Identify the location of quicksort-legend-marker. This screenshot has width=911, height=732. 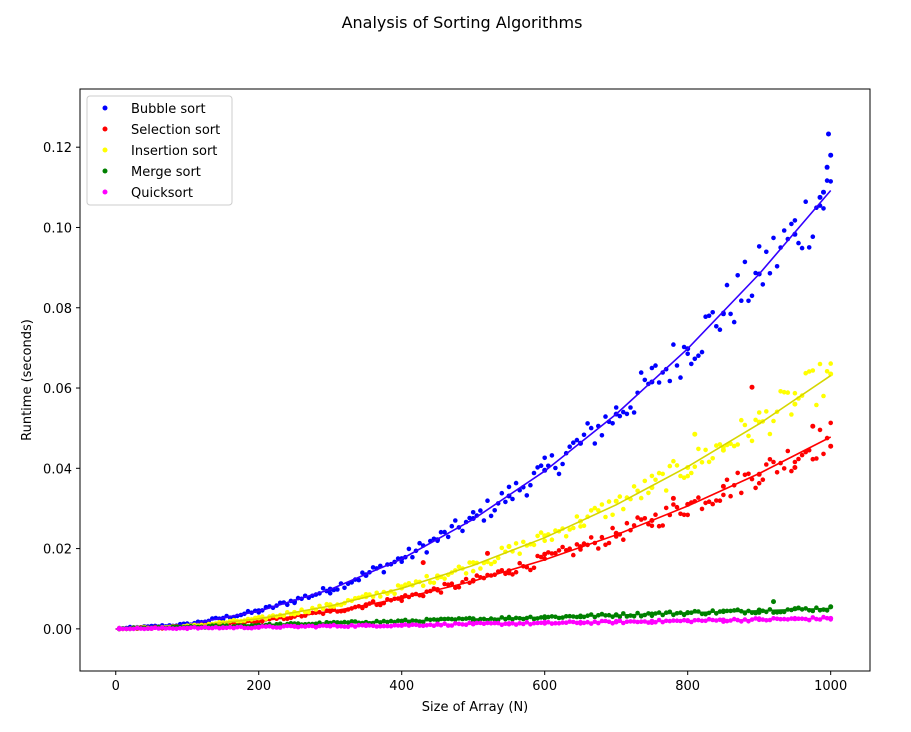
(105, 192).